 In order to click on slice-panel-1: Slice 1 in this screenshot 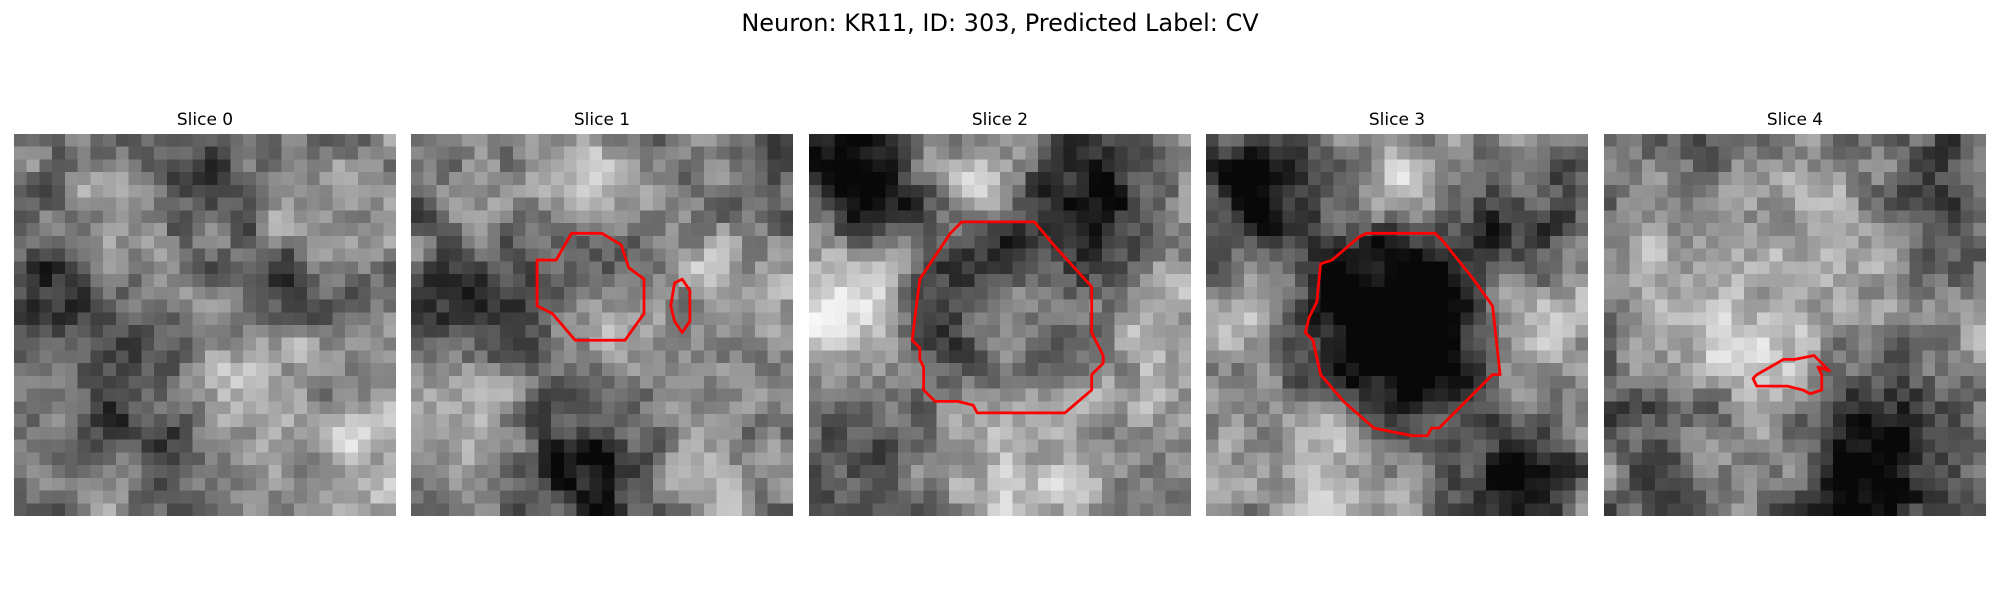, I will do `click(602, 312)`.